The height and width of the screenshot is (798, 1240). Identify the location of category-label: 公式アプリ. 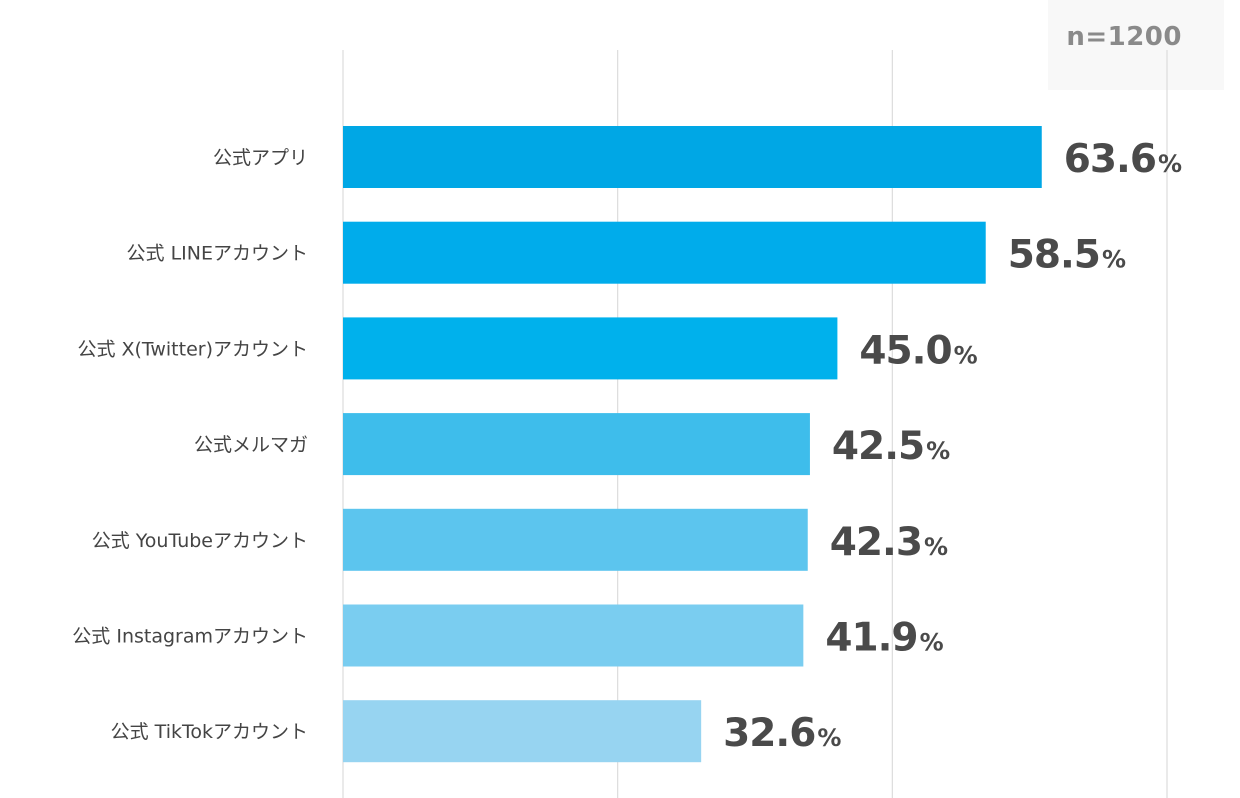
(260, 158).